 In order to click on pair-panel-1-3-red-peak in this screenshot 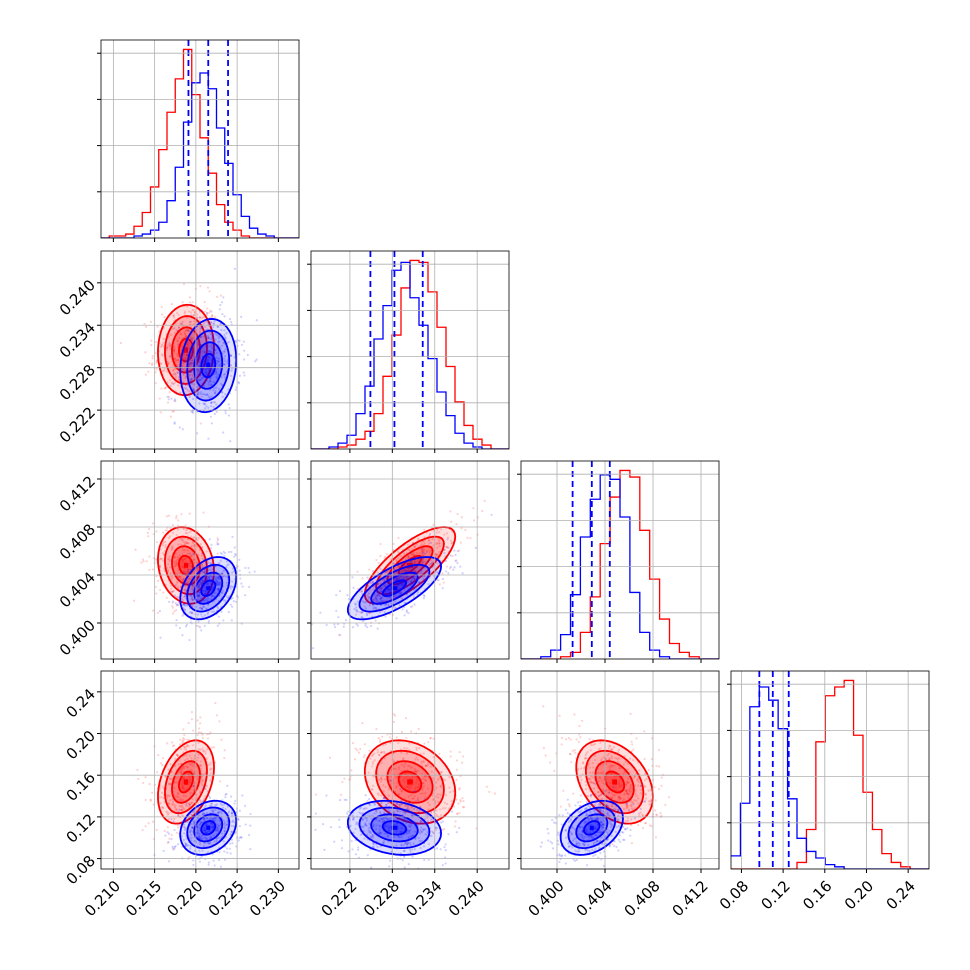, I will do `click(410, 782)`.